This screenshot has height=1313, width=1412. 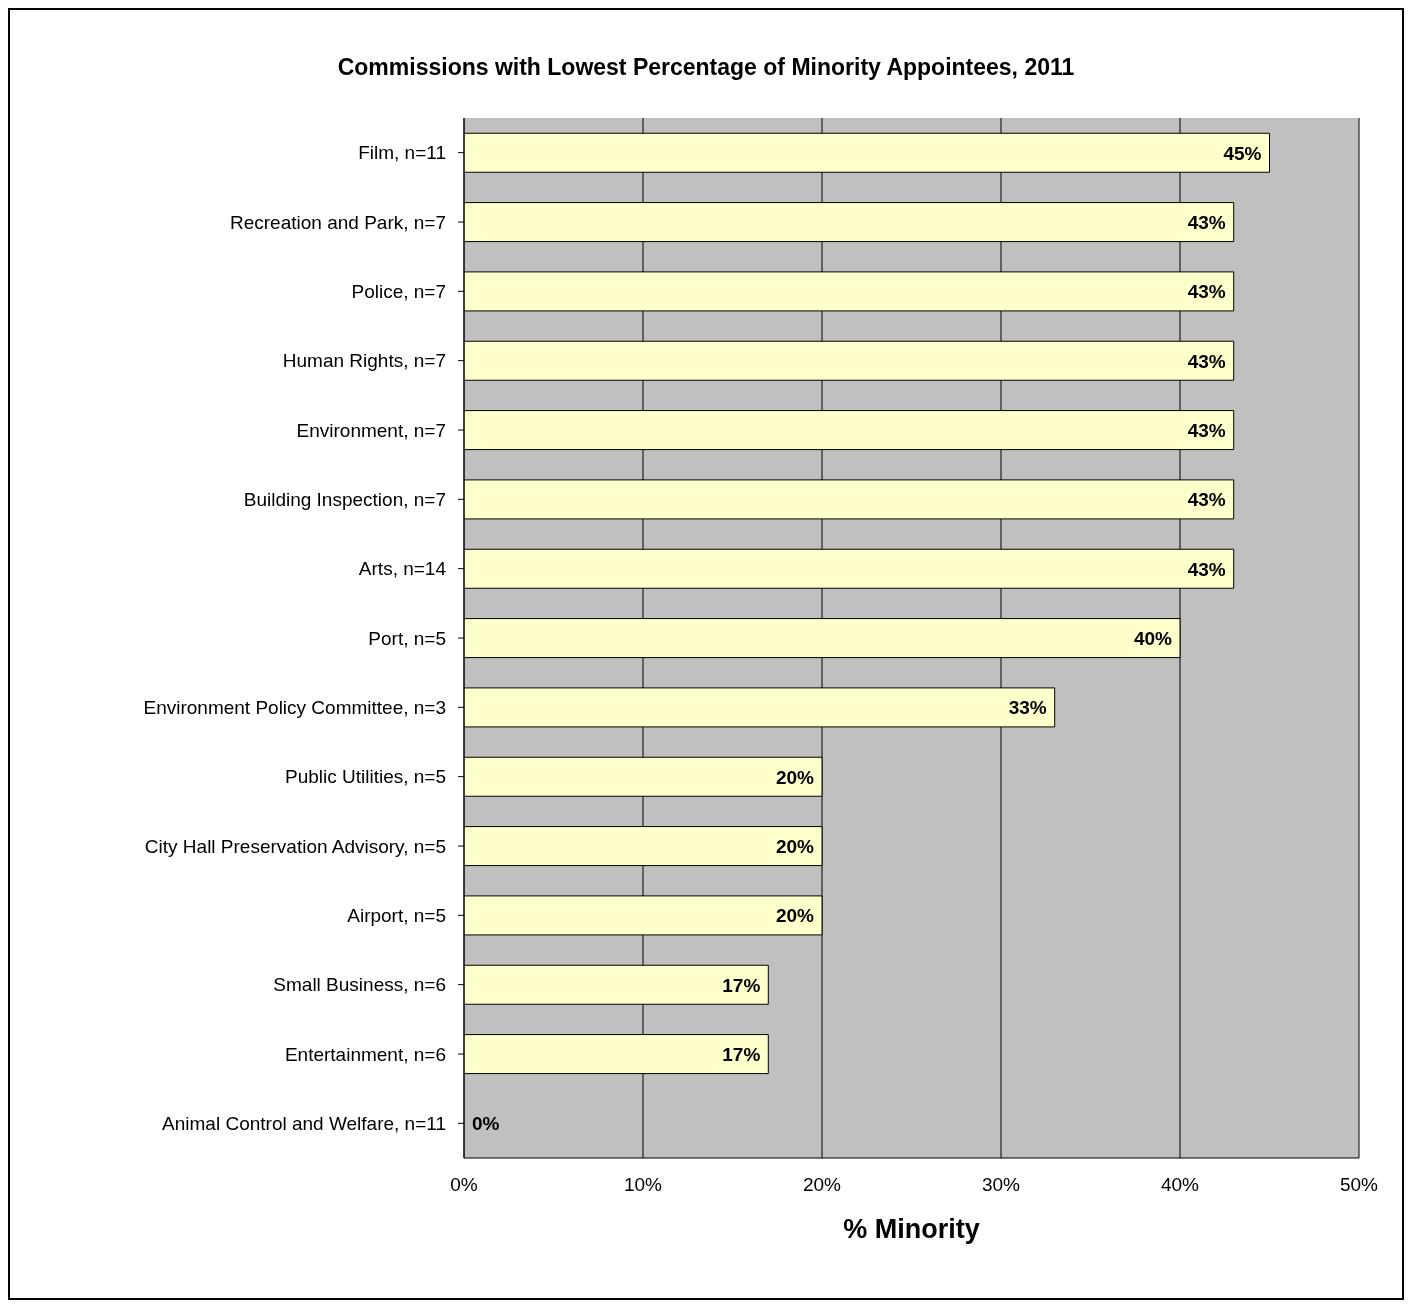 What do you see at coordinates (1001, 1185) in the screenshot?
I see `x-tick-label: 30%` at bounding box center [1001, 1185].